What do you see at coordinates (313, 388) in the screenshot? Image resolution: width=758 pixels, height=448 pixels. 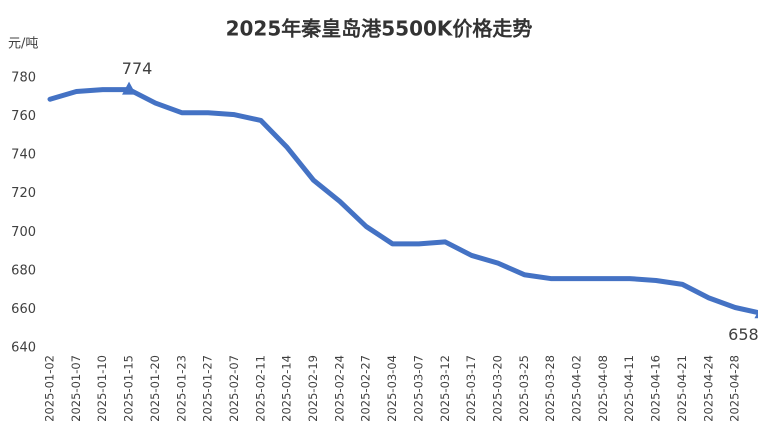 I see `x-tick-label: 2025-02-19` at bounding box center [313, 388].